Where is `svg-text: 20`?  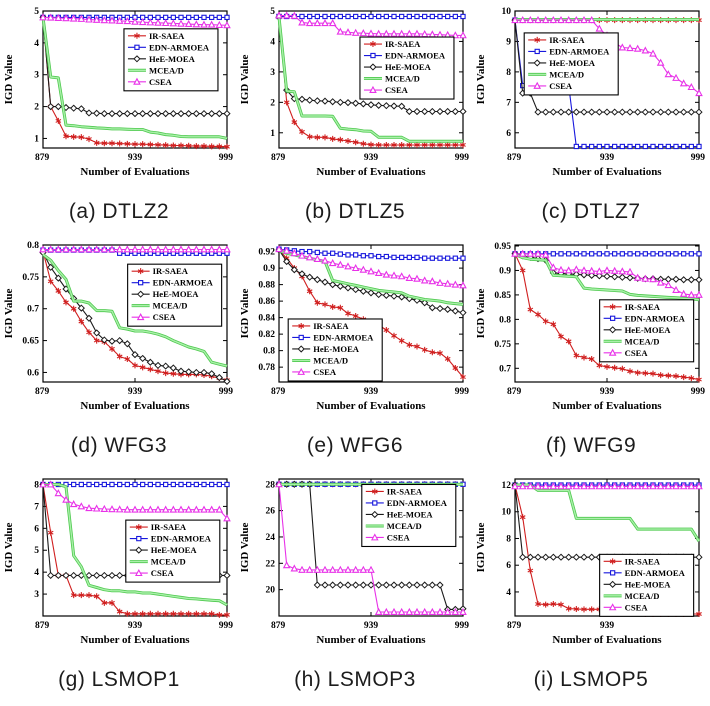 svg-text: 20 is located at coordinates (271, 591).